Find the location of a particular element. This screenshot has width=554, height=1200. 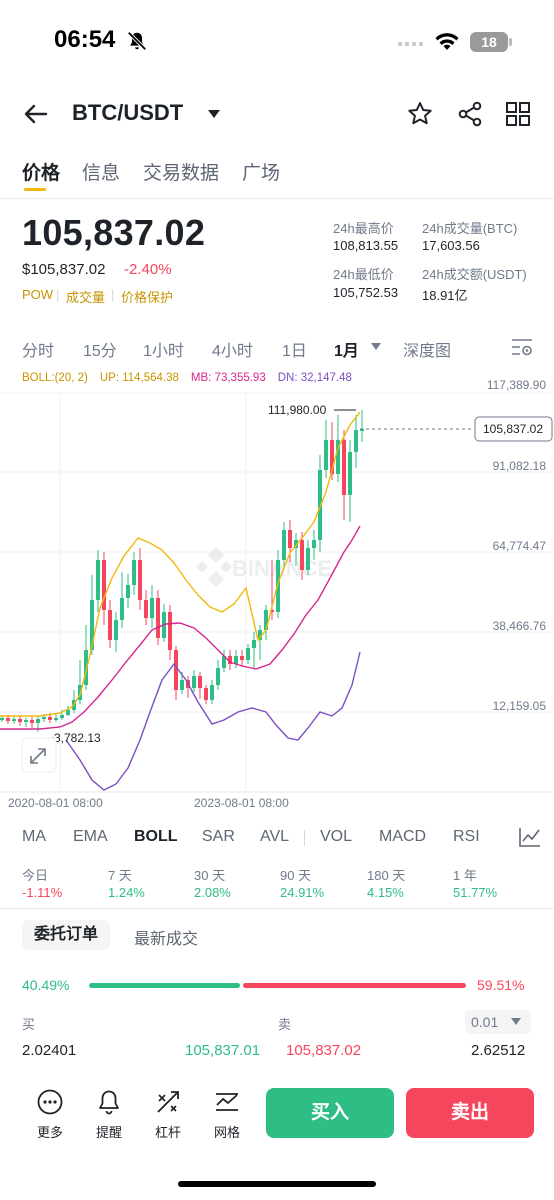

interval-4h: 4小时 is located at coordinates (232, 351).